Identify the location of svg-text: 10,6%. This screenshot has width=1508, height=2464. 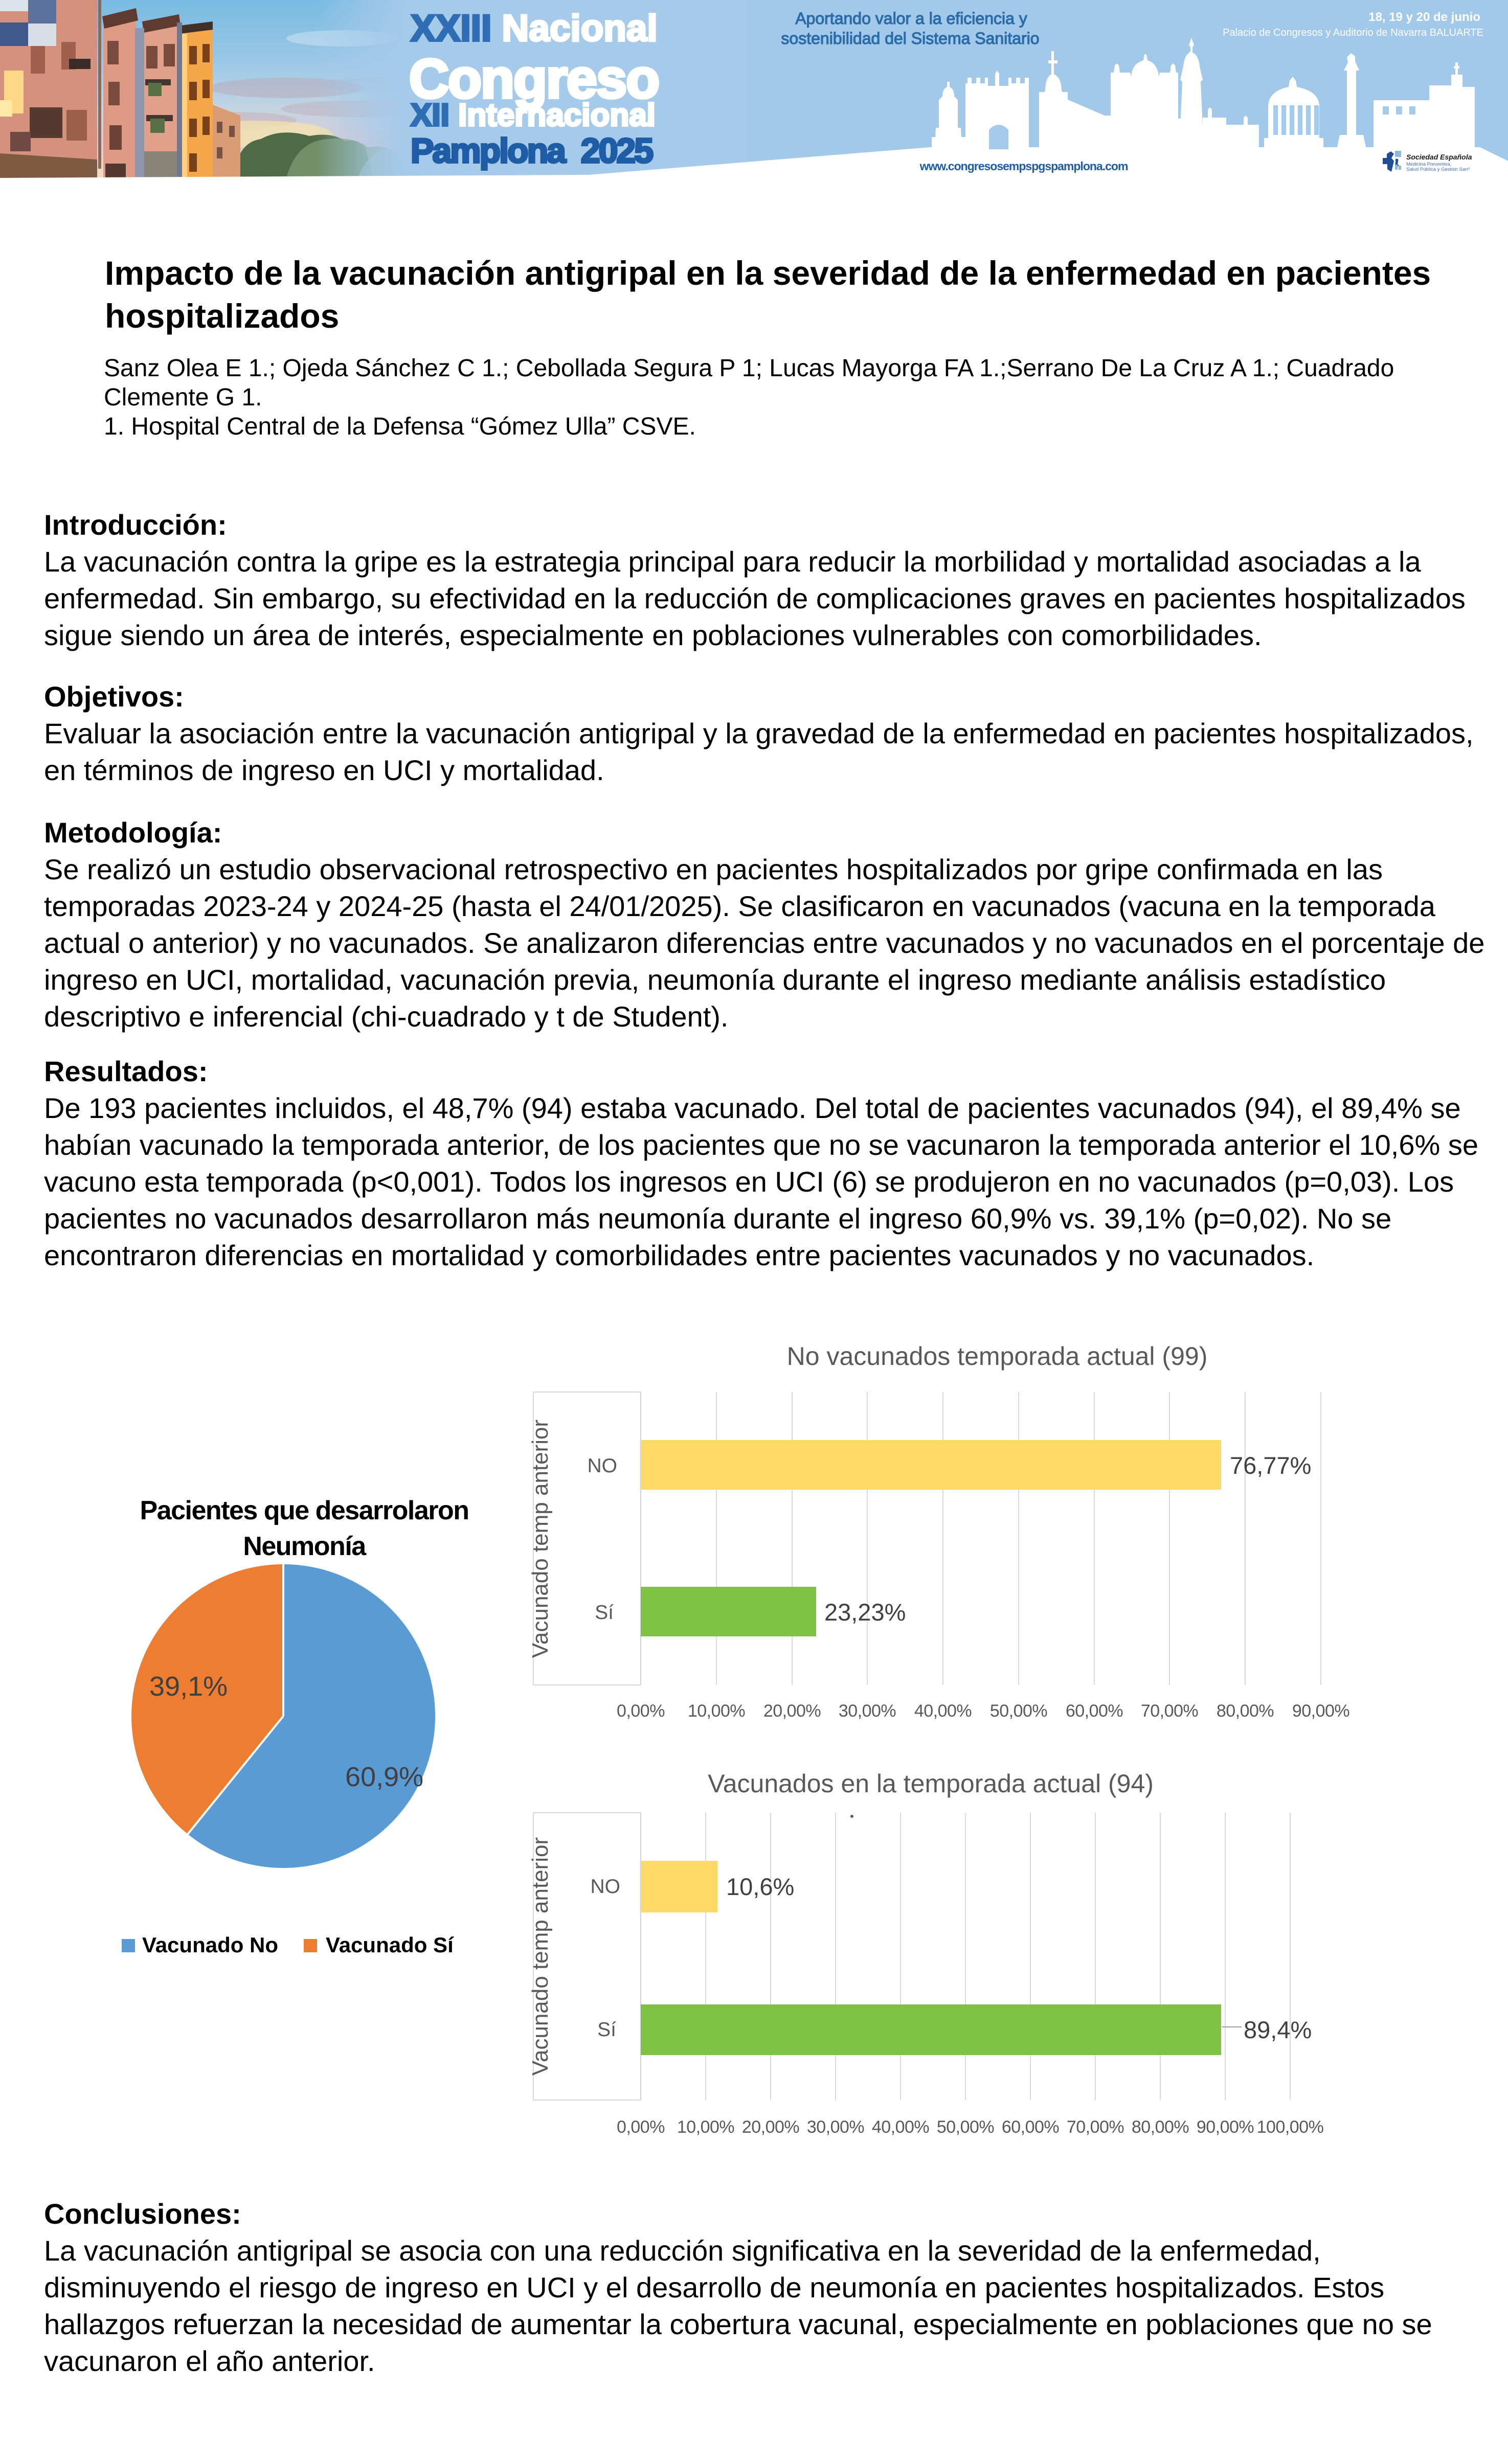
(760, 1886).